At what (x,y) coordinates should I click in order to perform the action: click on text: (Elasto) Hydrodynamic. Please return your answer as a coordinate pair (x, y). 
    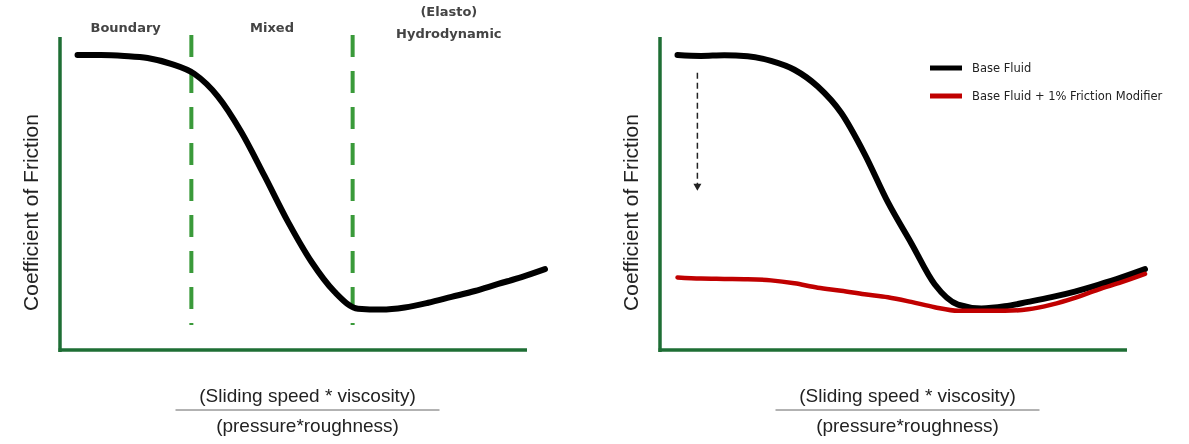
    Looking at the image, I should click on (449, 22).